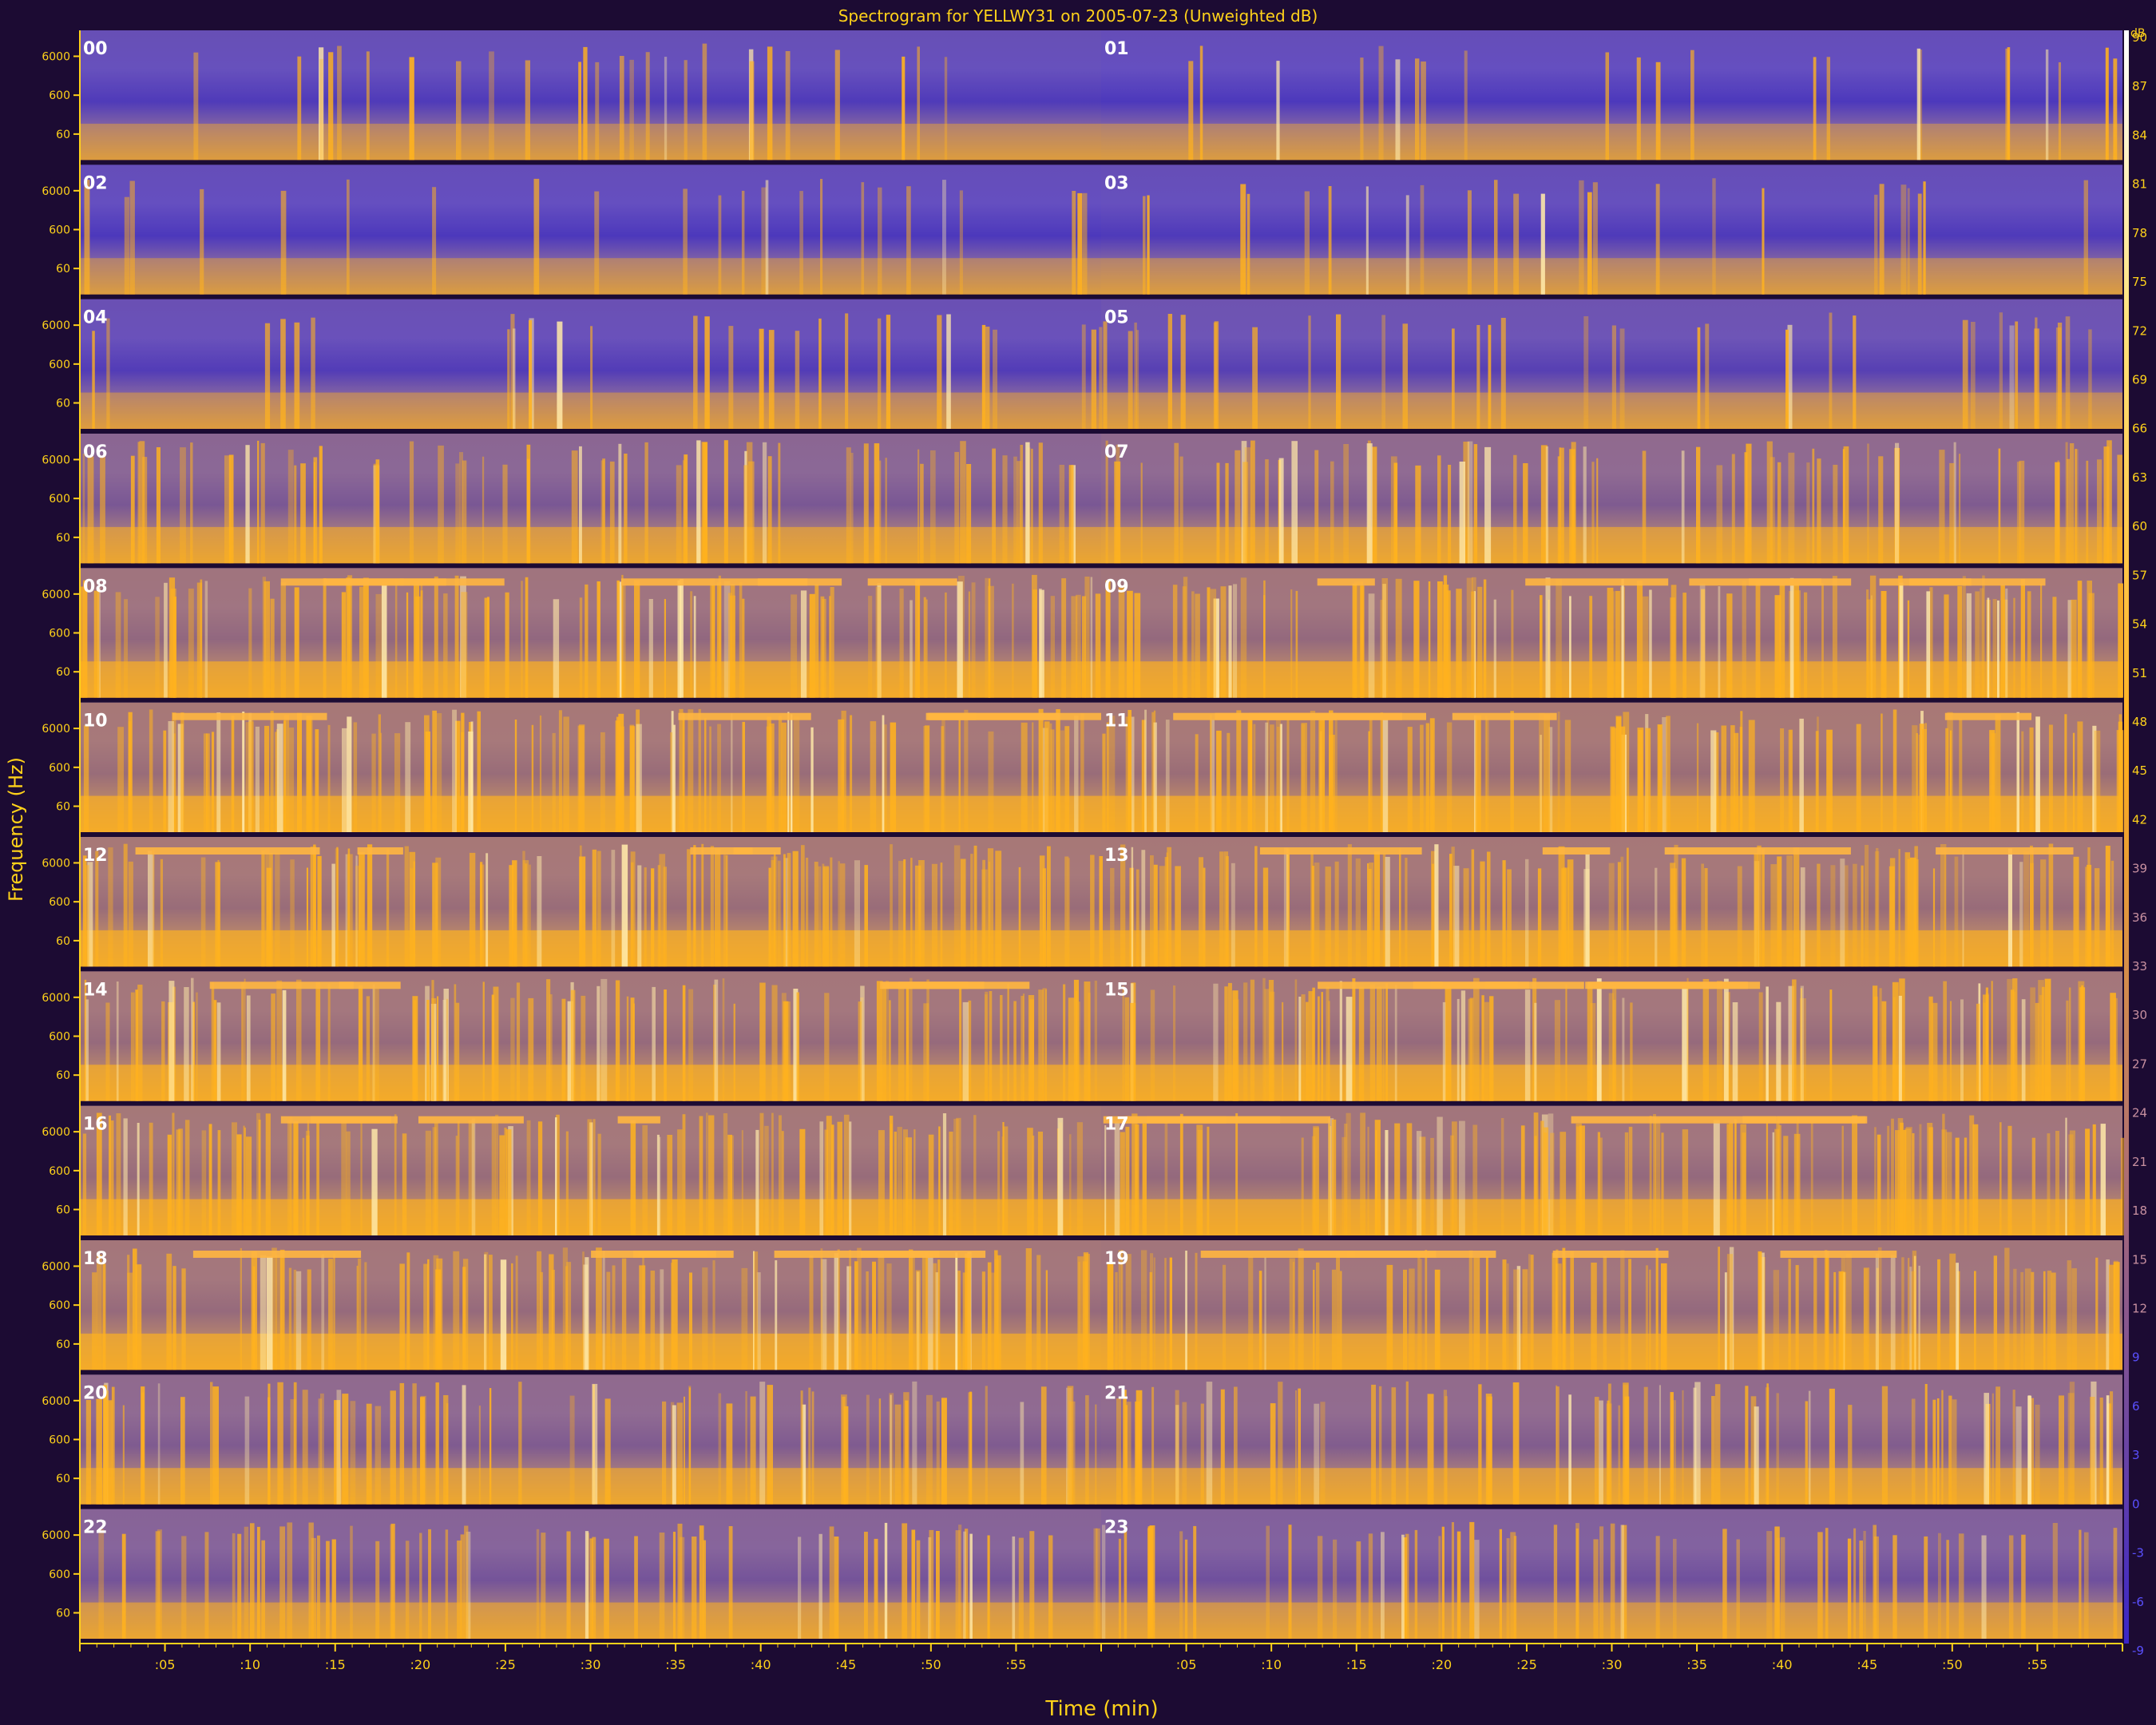 This screenshot has width=2156, height=1725. Describe the element at coordinates (591, 1665) in the screenshot. I see `x-tick-label: :30` at that location.